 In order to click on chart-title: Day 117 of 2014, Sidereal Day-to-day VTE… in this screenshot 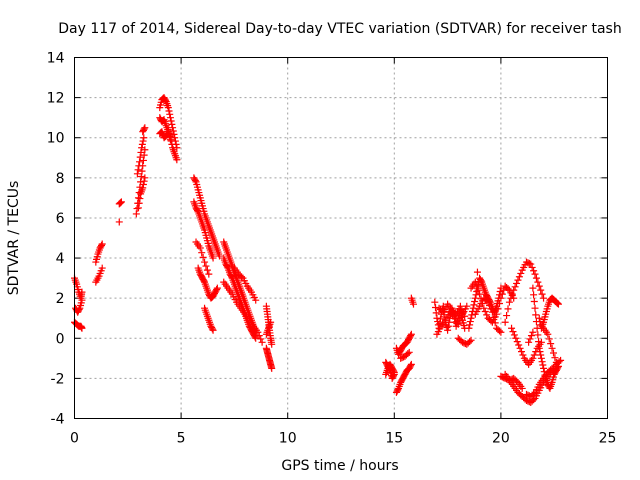, I will do `click(339, 29)`.